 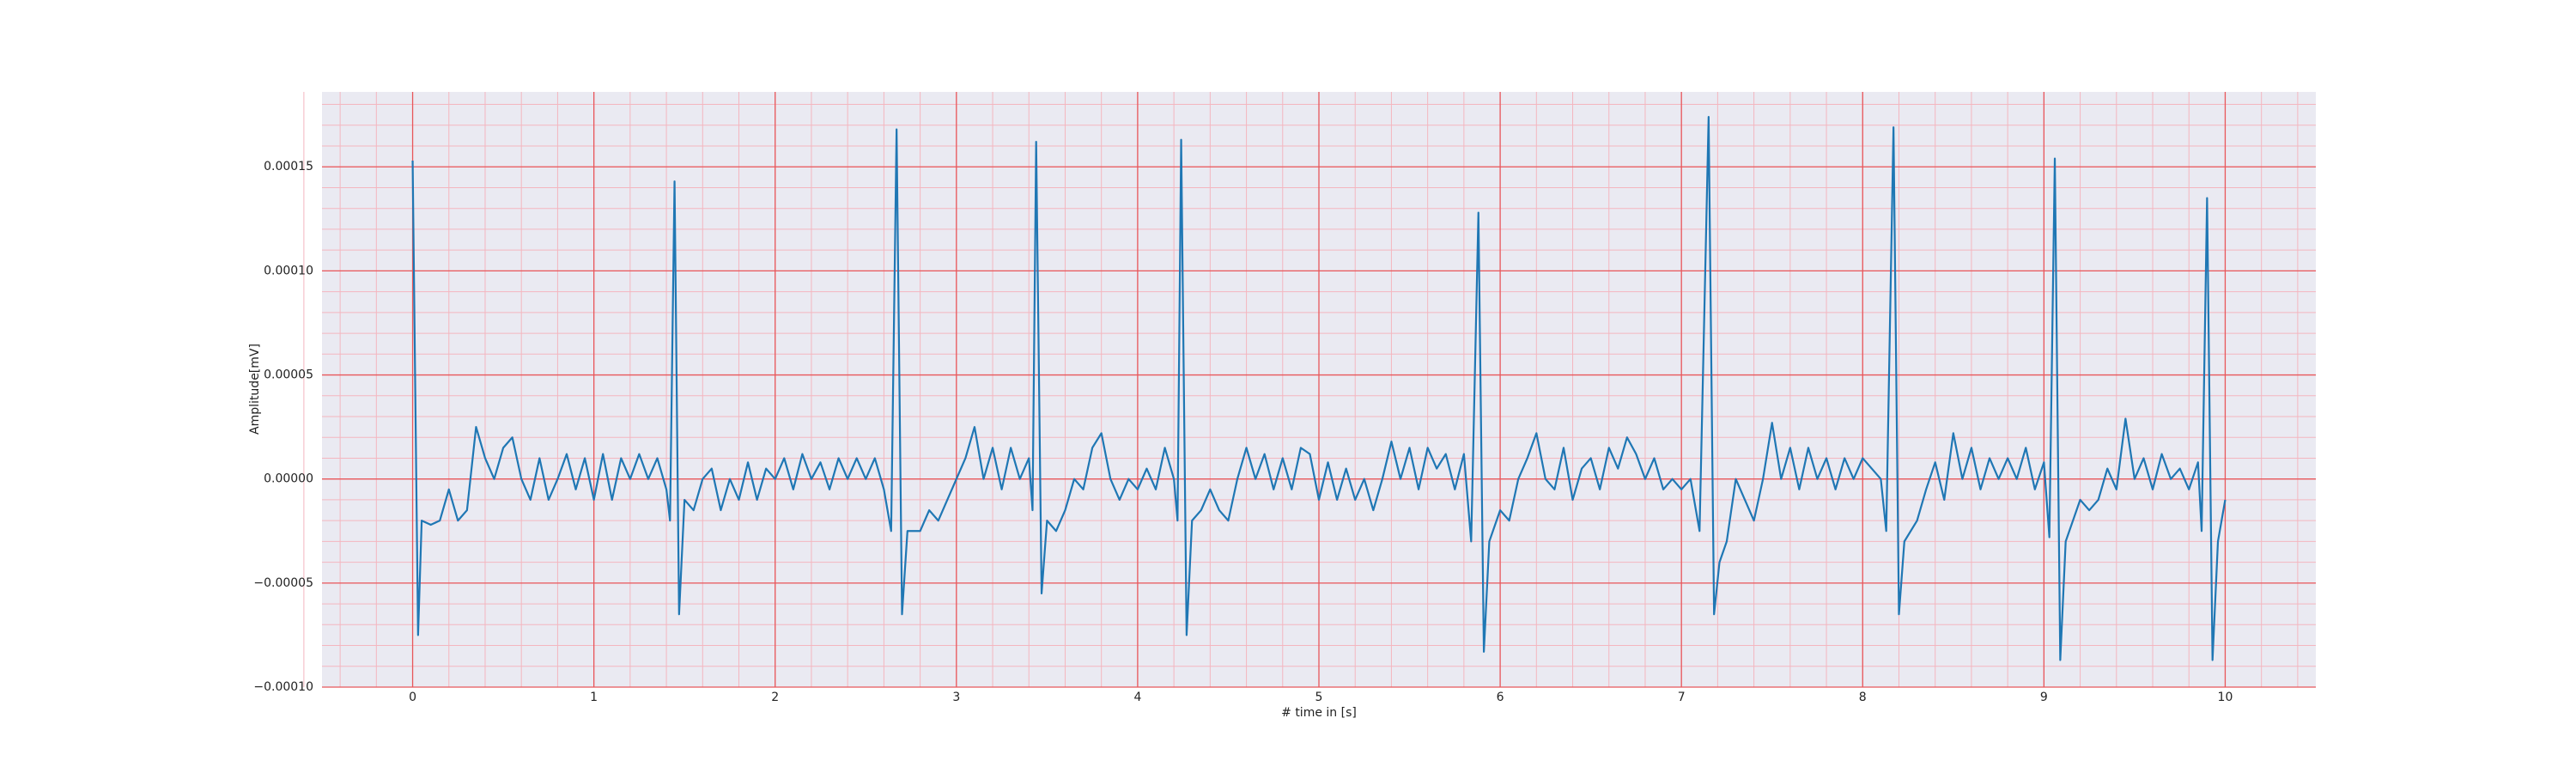 What do you see at coordinates (1137, 697) in the screenshot?
I see `x-tick-label: 4` at bounding box center [1137, 697].